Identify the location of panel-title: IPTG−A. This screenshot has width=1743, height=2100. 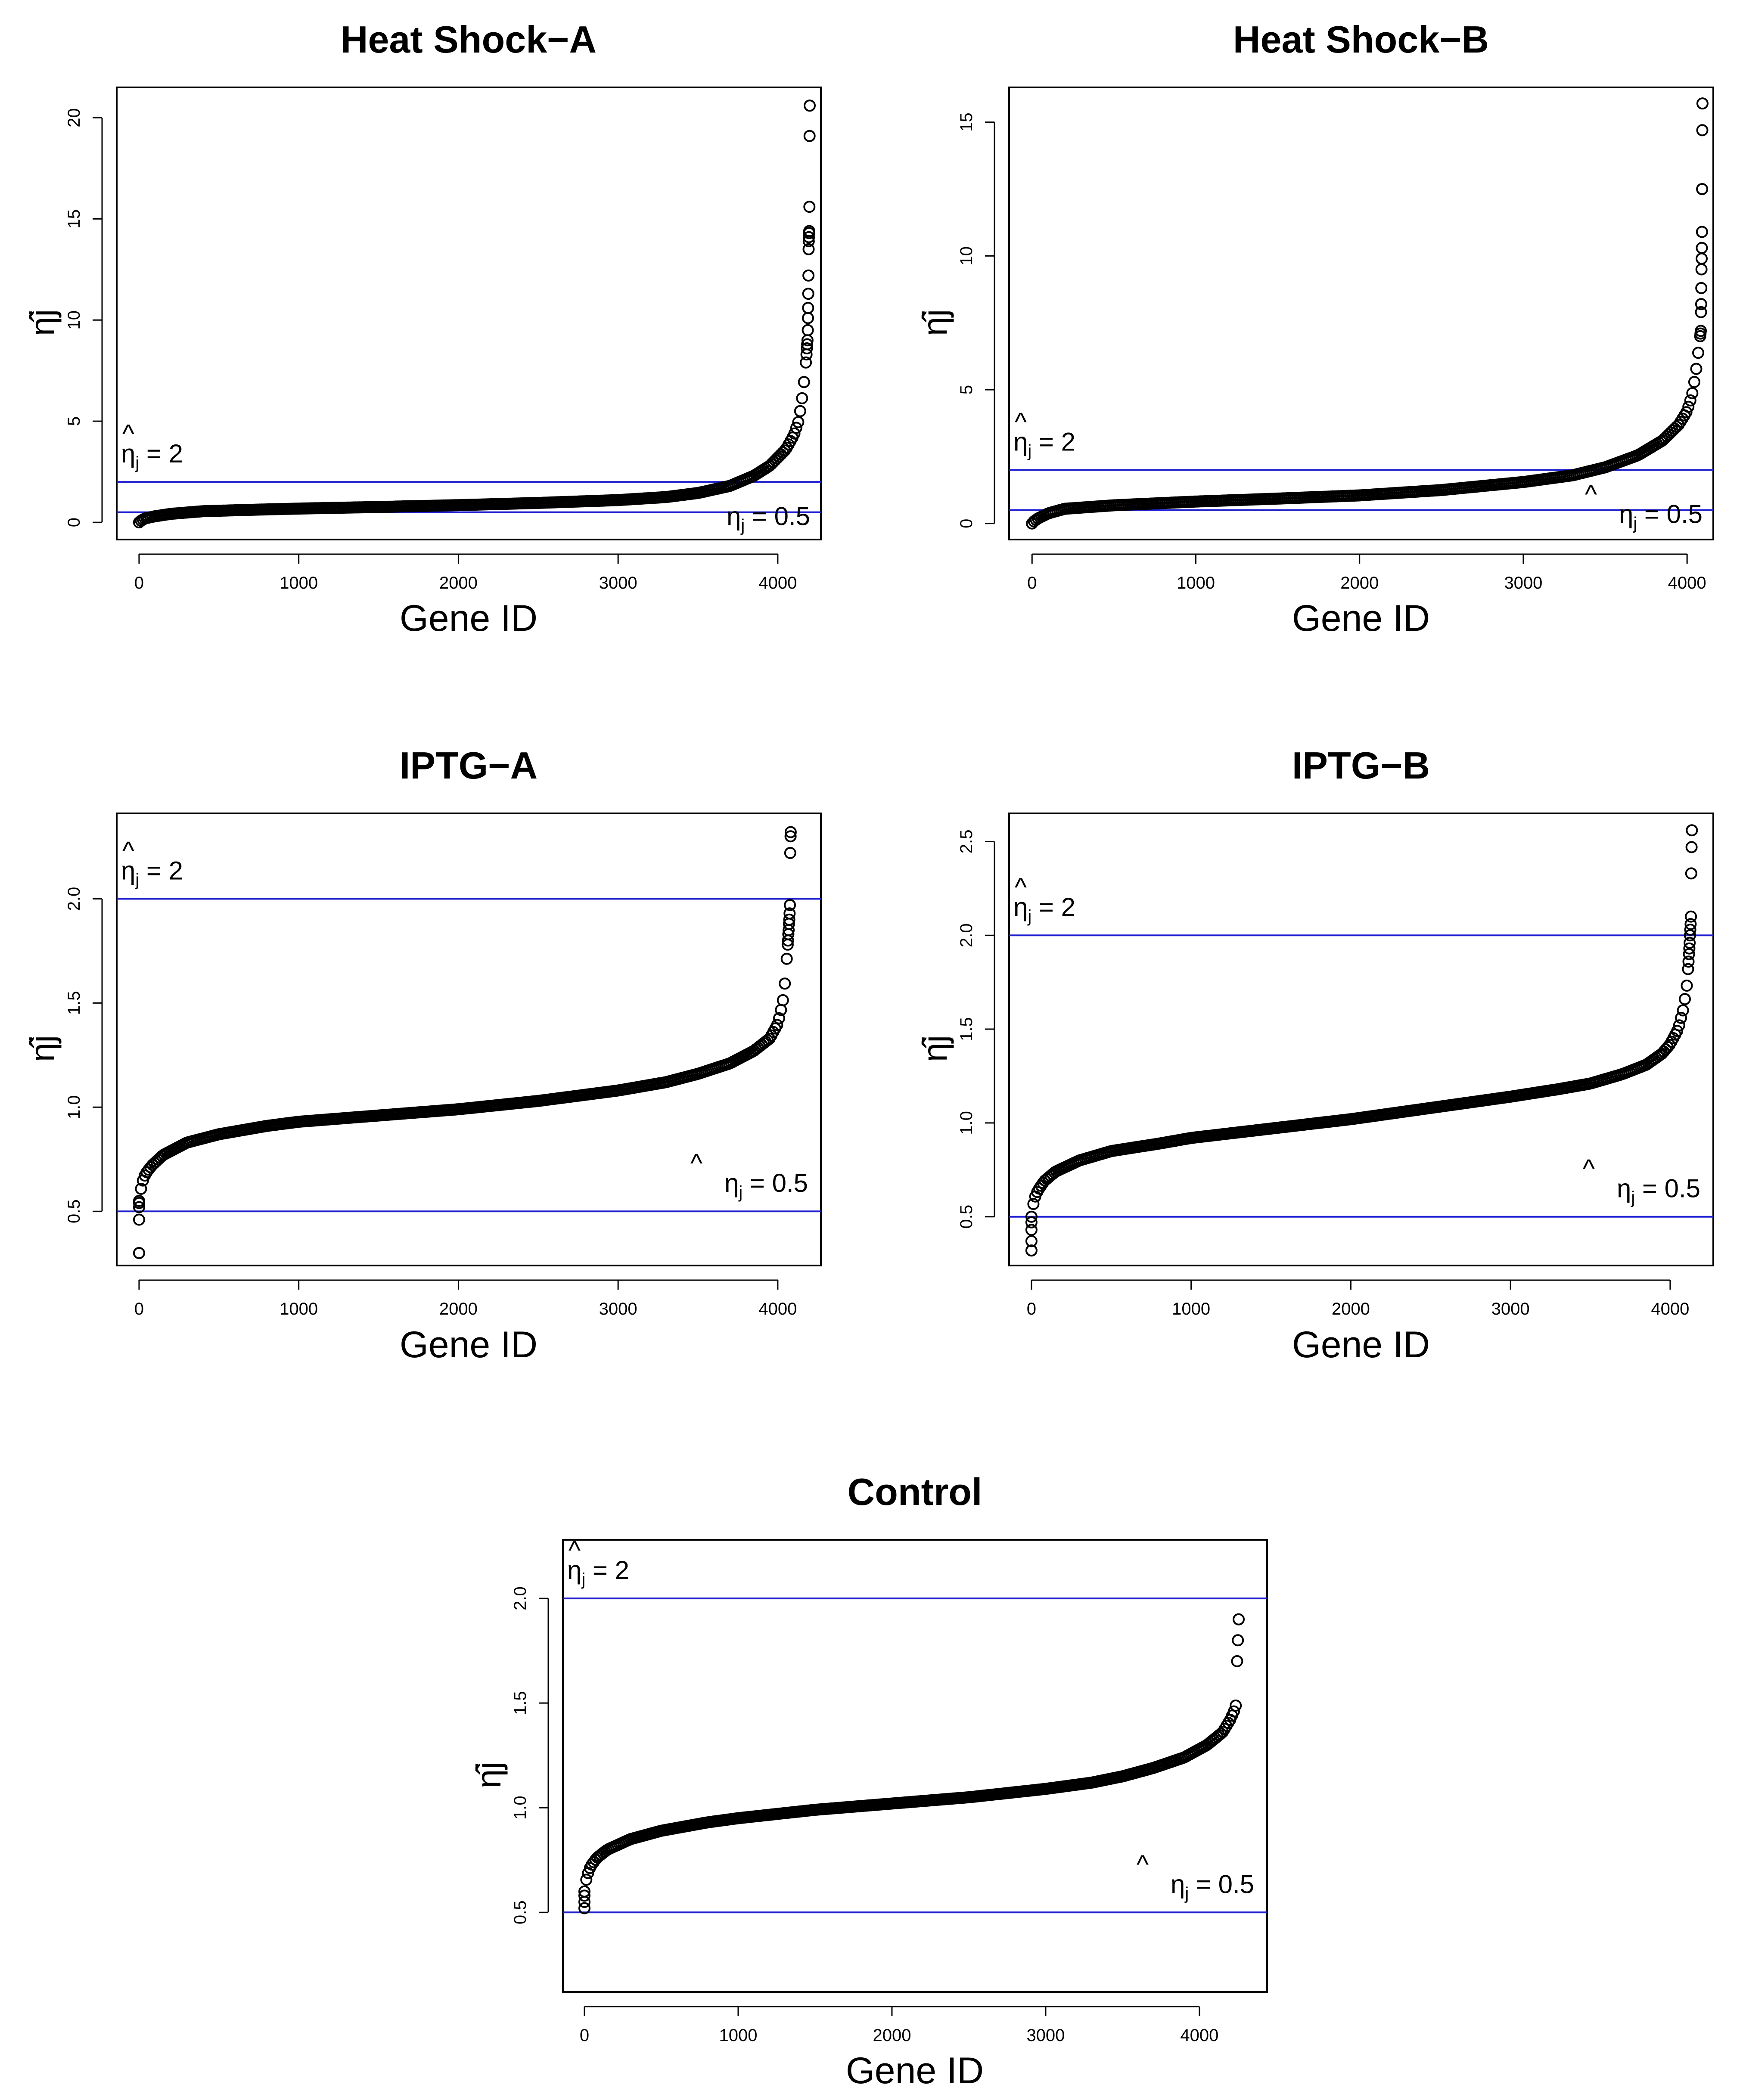
(469, 765).